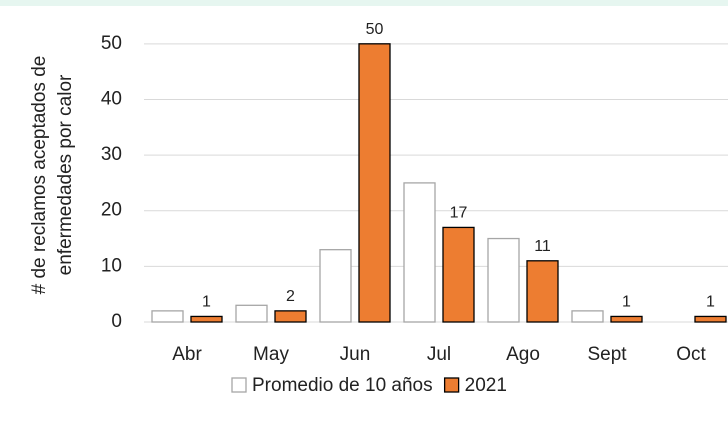 The height and width of the screenshot is (425, 728). I want to click on x-tick-label: Oct, so click(691, 354).